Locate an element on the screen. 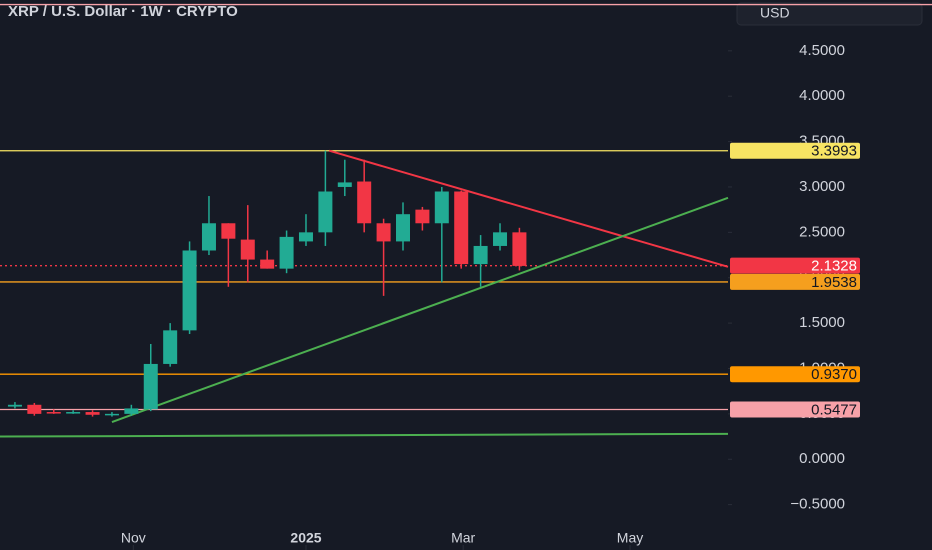 This screenshot has height=550, width=932. y-tick-label: 3.0000 is located at coordinates (822, 186).